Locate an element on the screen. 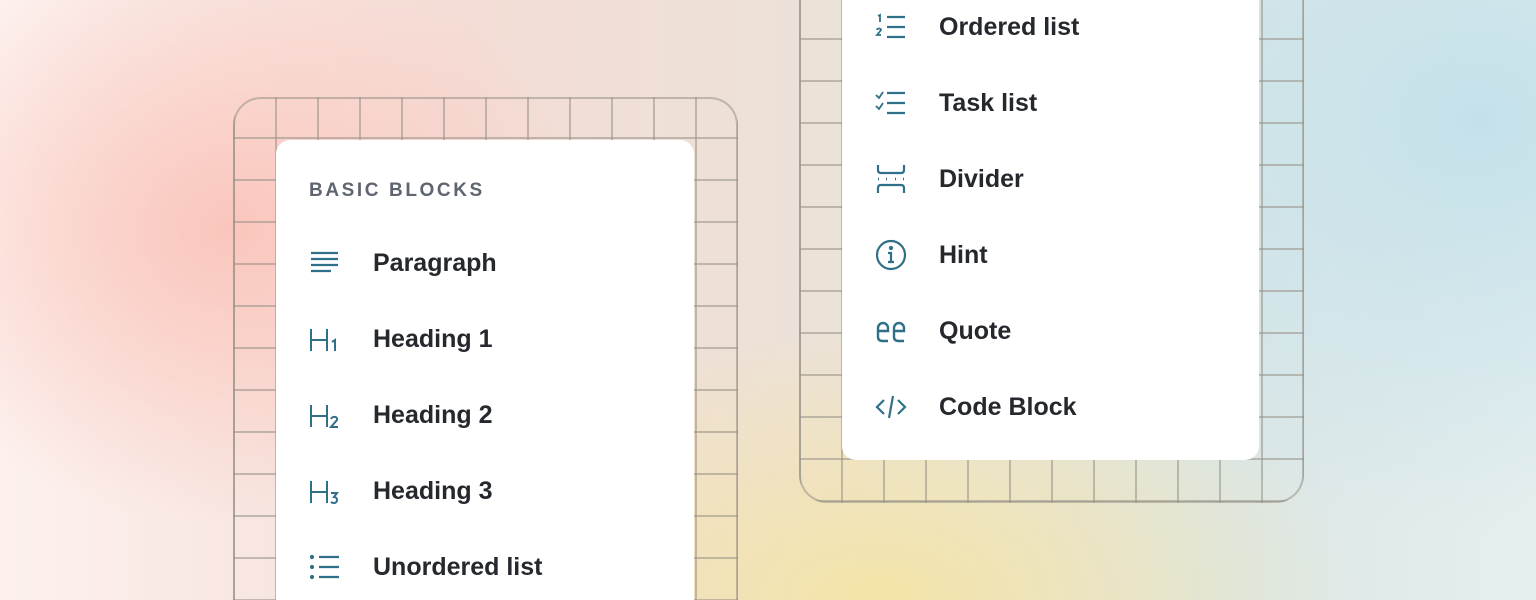 Image resolution: width=1536 pixels, height=600 pixels. code-icon is located at coordinates (891, 407).